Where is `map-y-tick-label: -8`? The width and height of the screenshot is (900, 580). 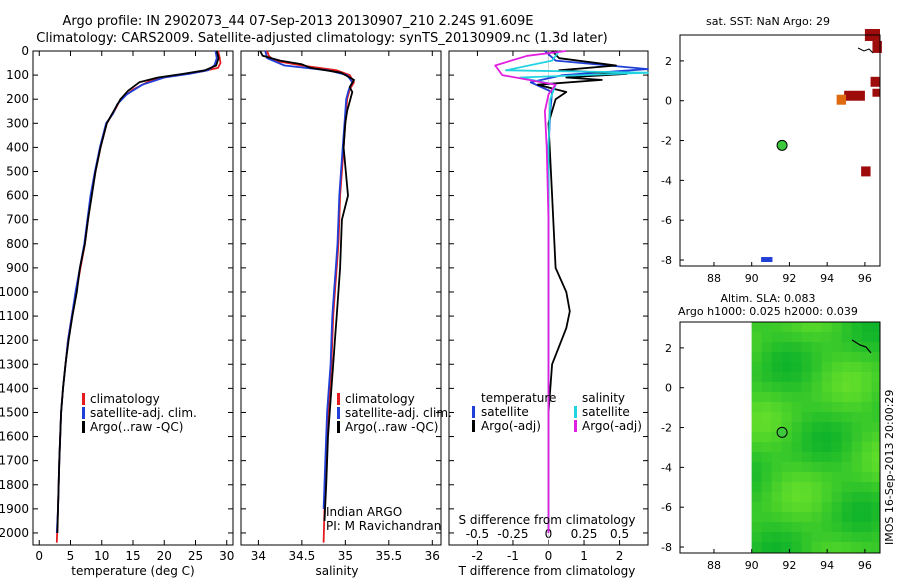 map-y-tick-label: -8 is located at coordinates (666, 260).